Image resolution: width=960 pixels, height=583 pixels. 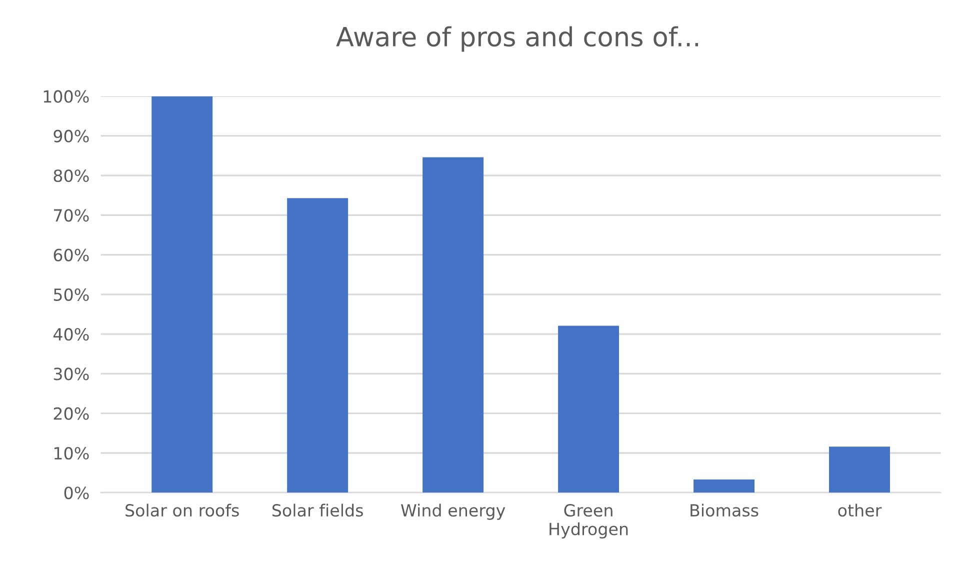 I want to click on x-tick-label: Solar fields, so click(x=317, y=510).